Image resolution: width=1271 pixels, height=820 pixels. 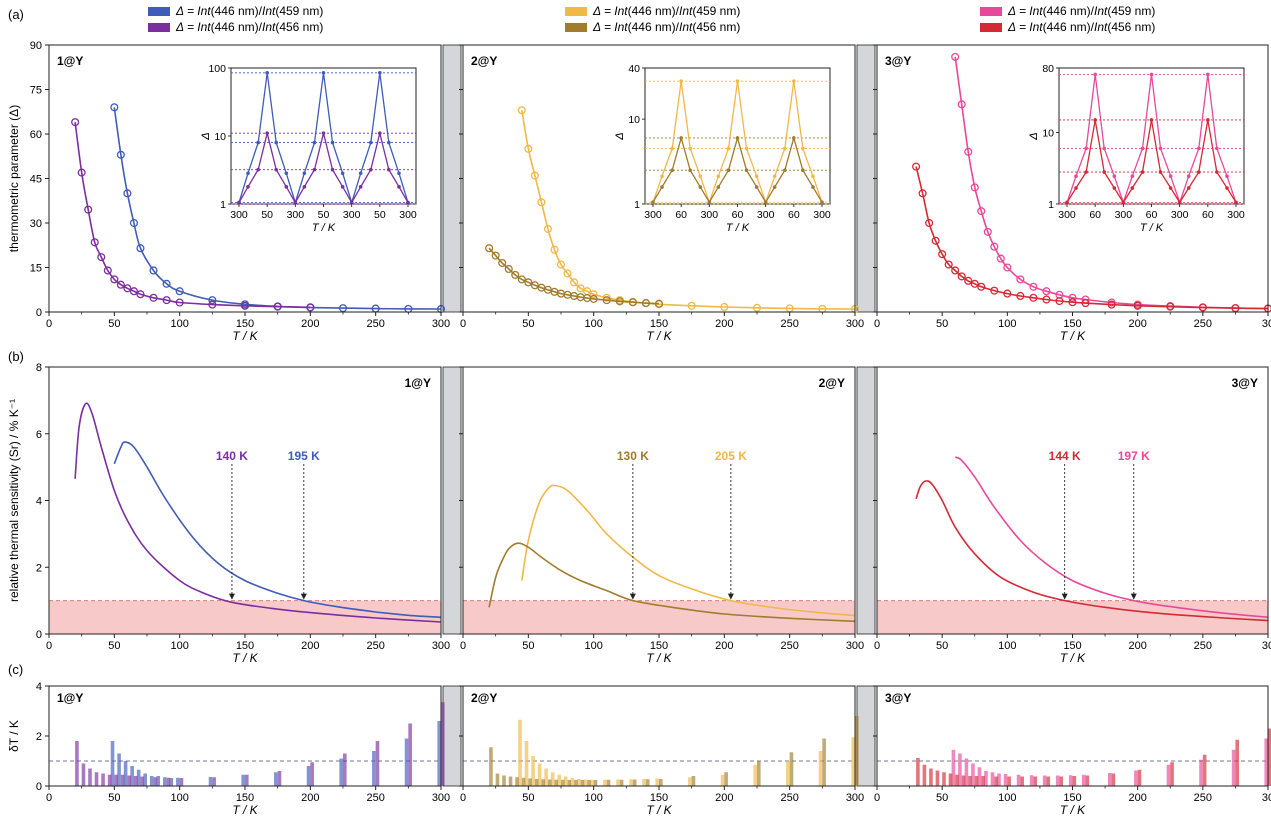 I want to click on inset-y-tick-label: 40, so click(x=634, y=69).